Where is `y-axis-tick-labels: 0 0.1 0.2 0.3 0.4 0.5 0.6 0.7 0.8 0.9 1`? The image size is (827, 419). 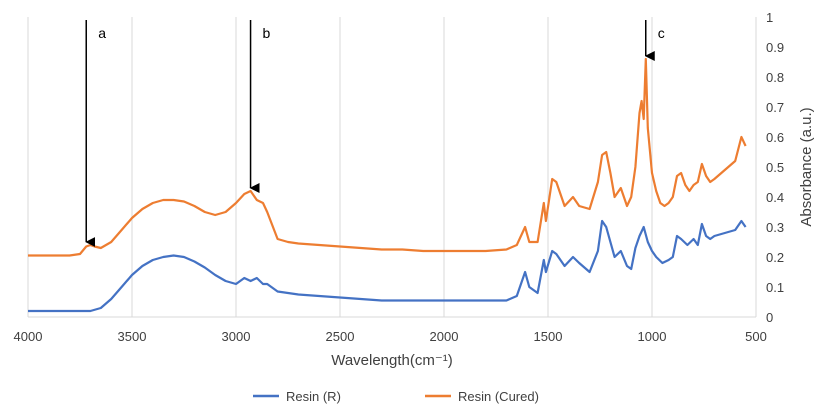 y-axis-tick-labels: 0 0.1 0.2 0.3 0.4 0.5 0.6 0.7 0.8 0.9 1 is located at coordinates (775, 167).